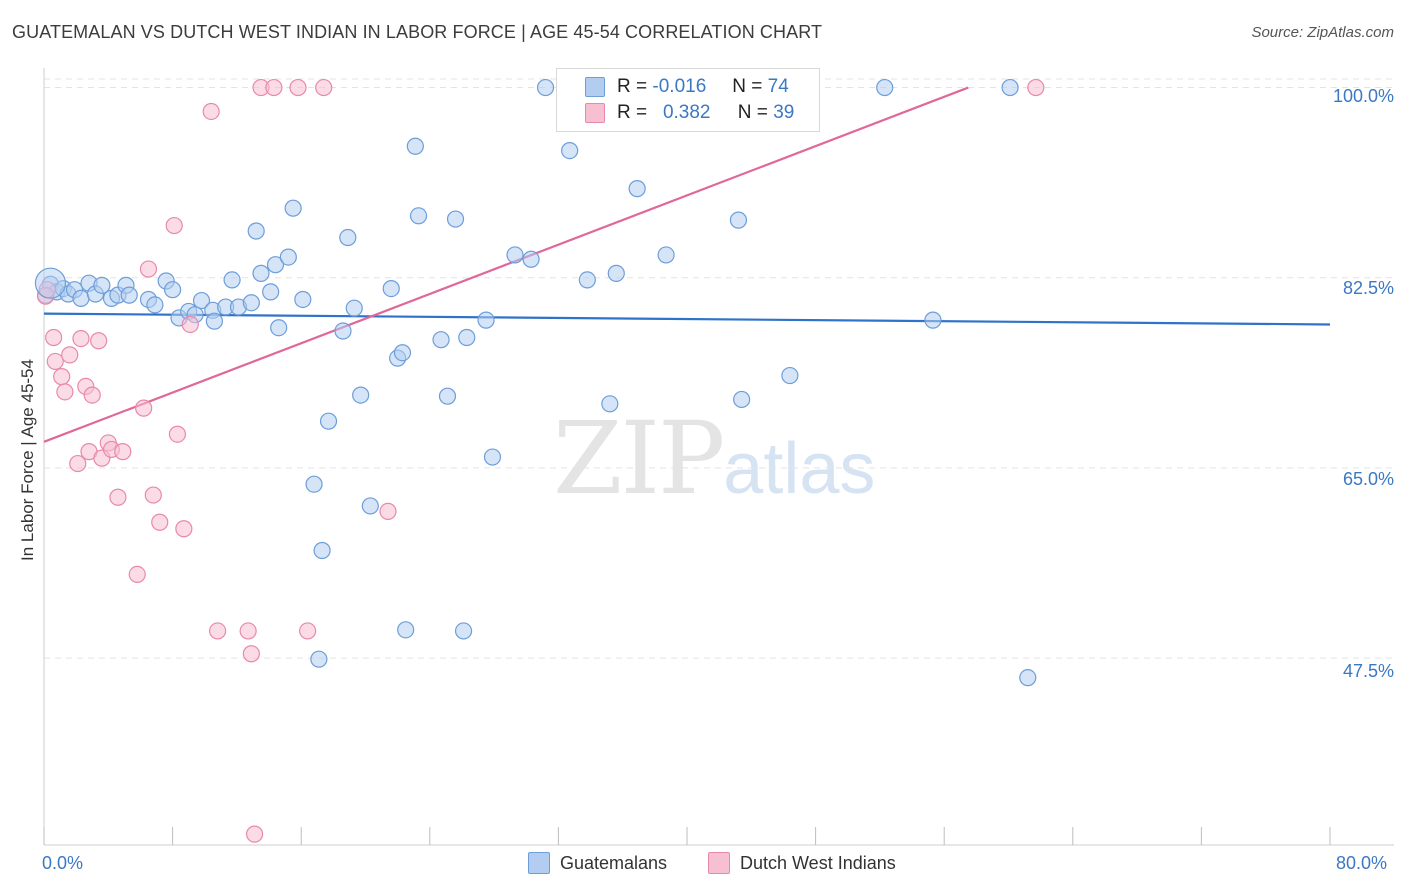  I want to click on watermark: ZIPatlas, so click(714, 458).